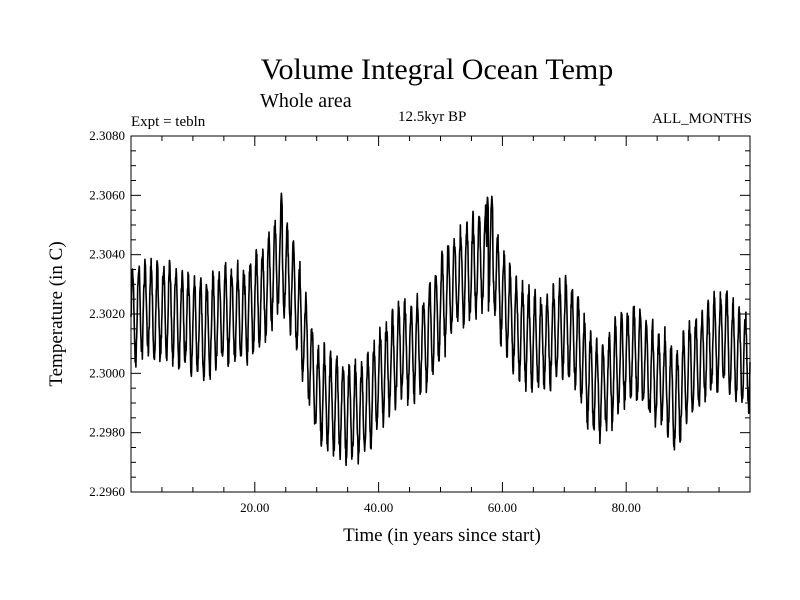 The width and height of the screenshot is (800, 600). What do you see at coordinates (107, 135) in the screenshot?
I see `y-tick-label: 2.3080` at bounding box center [107, 135].